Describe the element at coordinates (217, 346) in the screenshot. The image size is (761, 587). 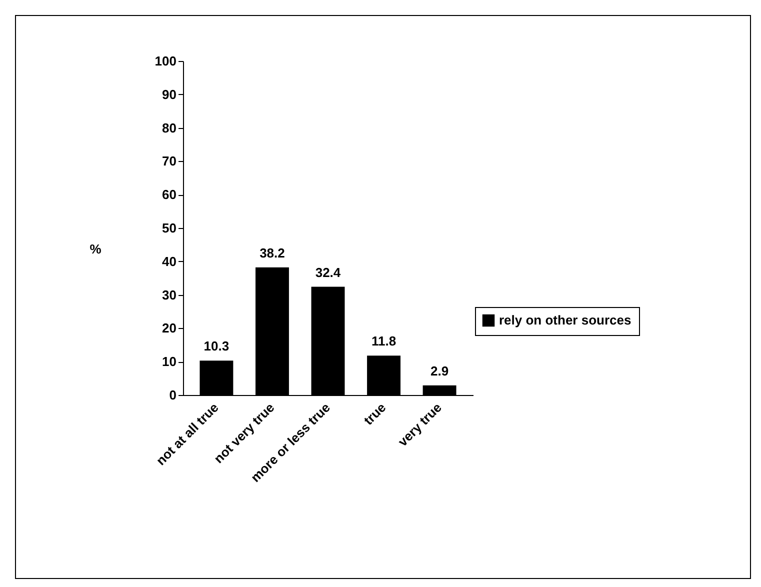
I see `data-label: 10.3` at that location.